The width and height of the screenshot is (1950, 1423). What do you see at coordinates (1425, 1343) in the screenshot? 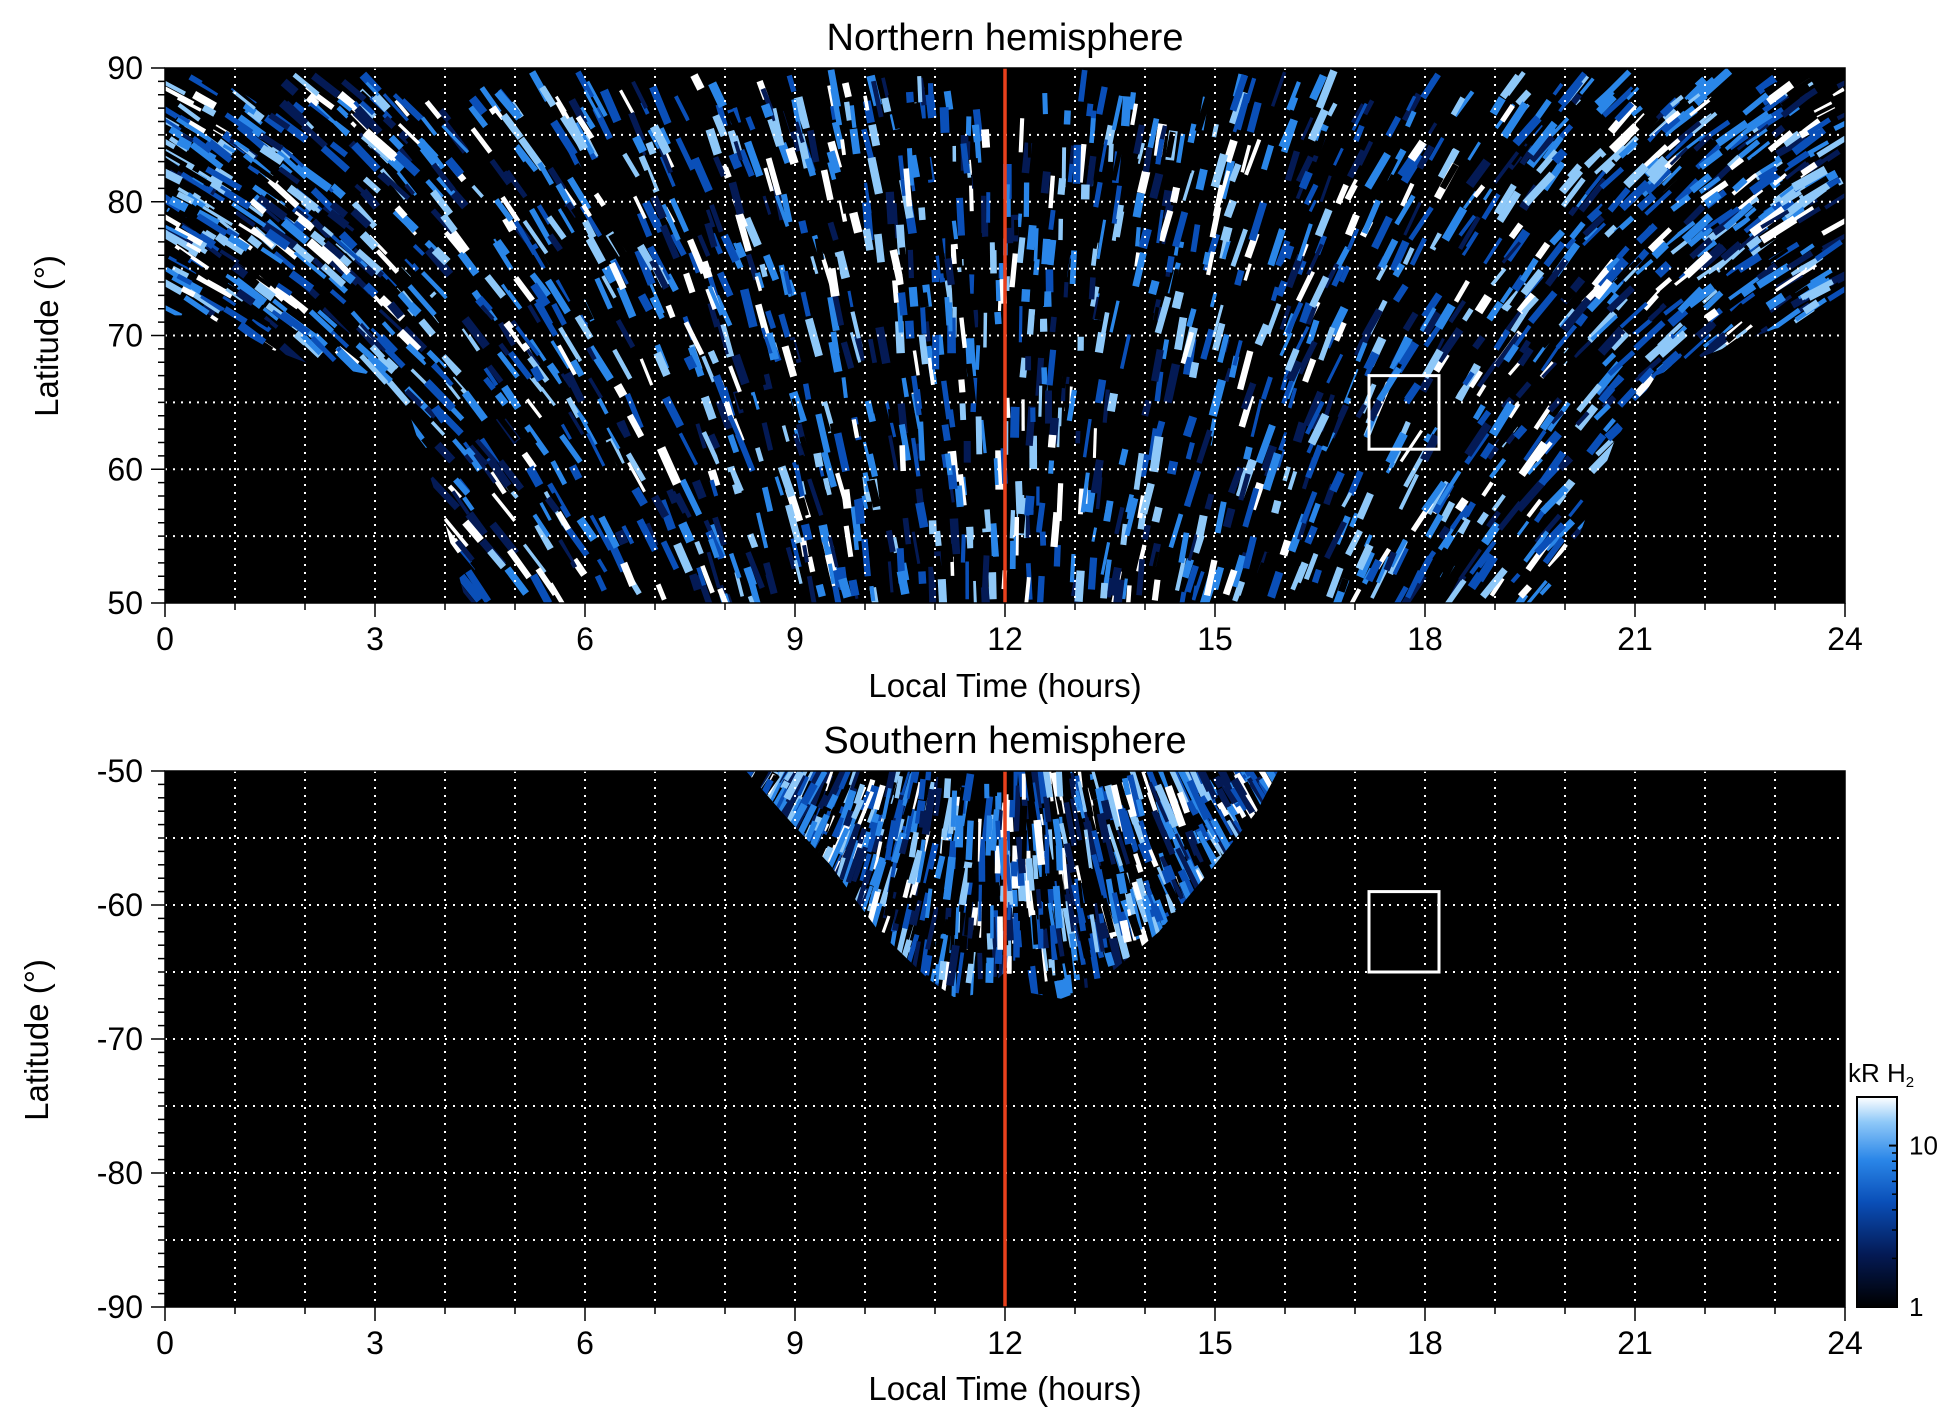
I see `x-tick-label: 18` at bounding box center [1425, 1343].